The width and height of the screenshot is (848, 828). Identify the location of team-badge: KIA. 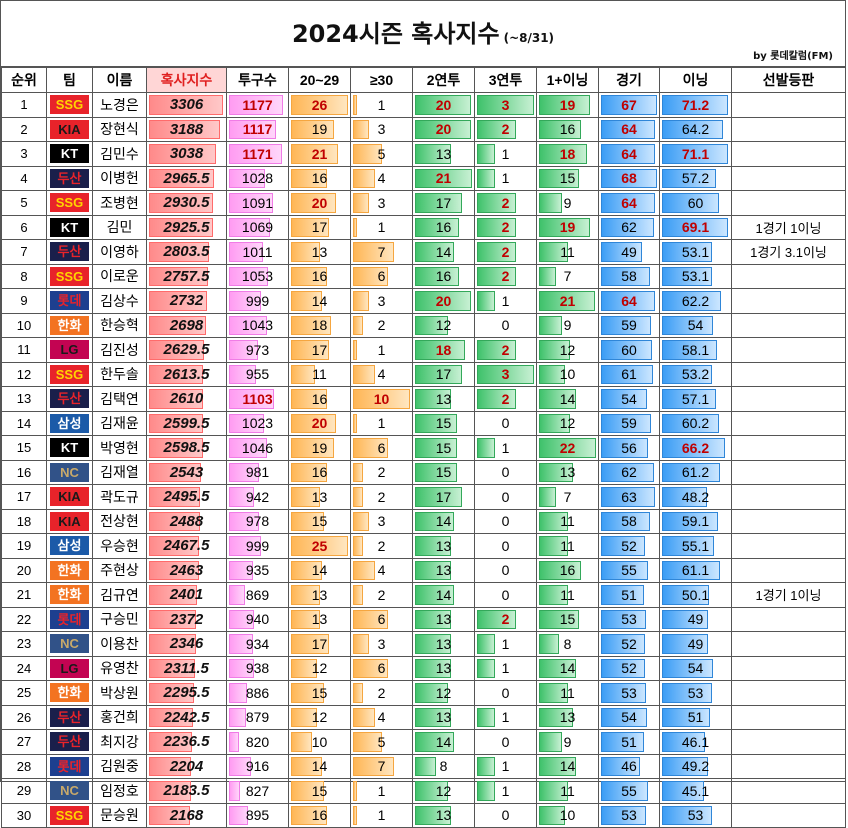
(69, 497).